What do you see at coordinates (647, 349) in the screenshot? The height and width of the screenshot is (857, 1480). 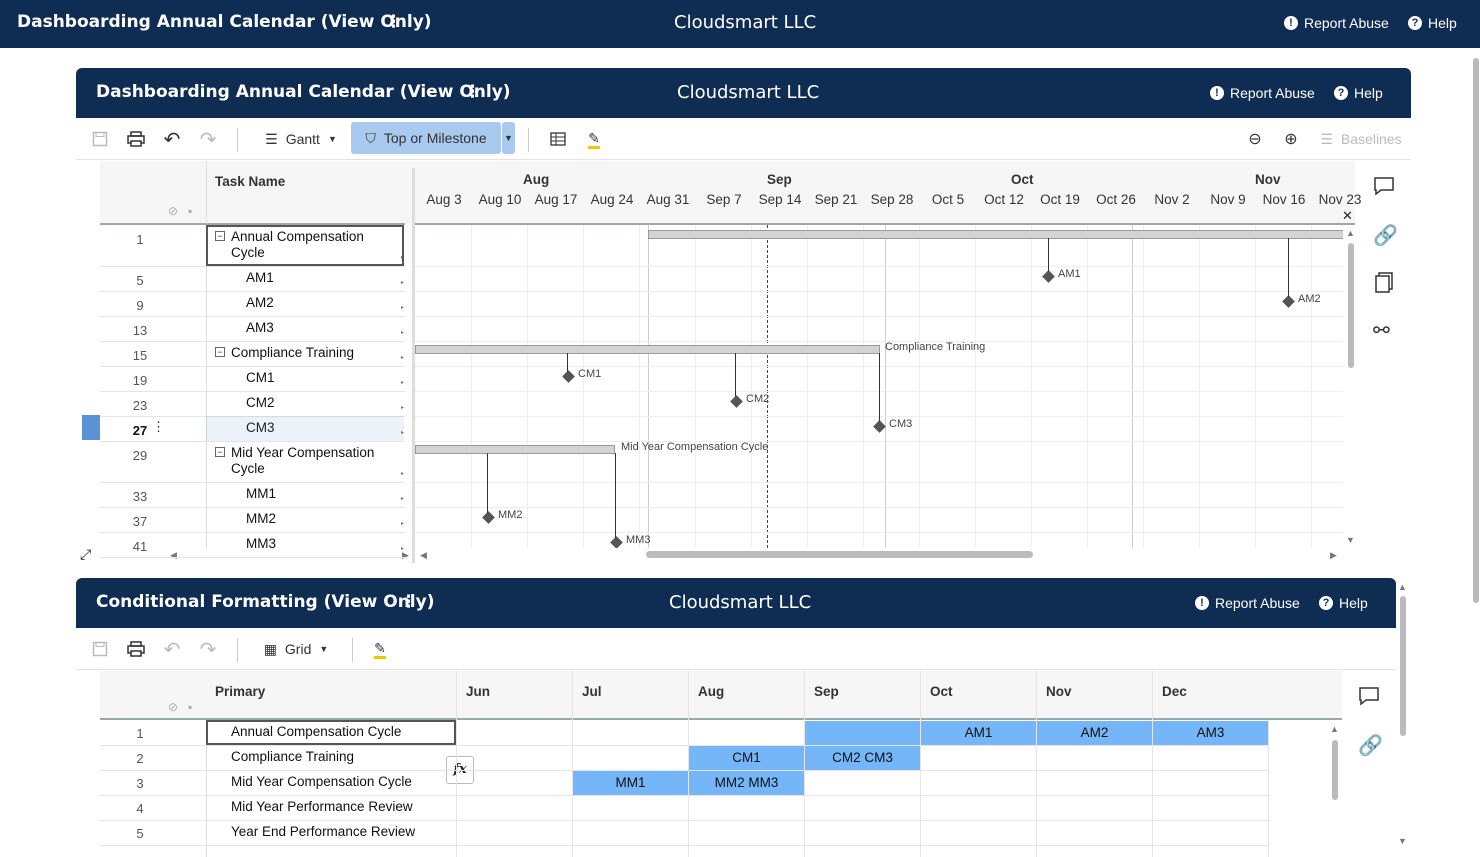 I see `compliance-training-bar` at bounding box center [647, 349].